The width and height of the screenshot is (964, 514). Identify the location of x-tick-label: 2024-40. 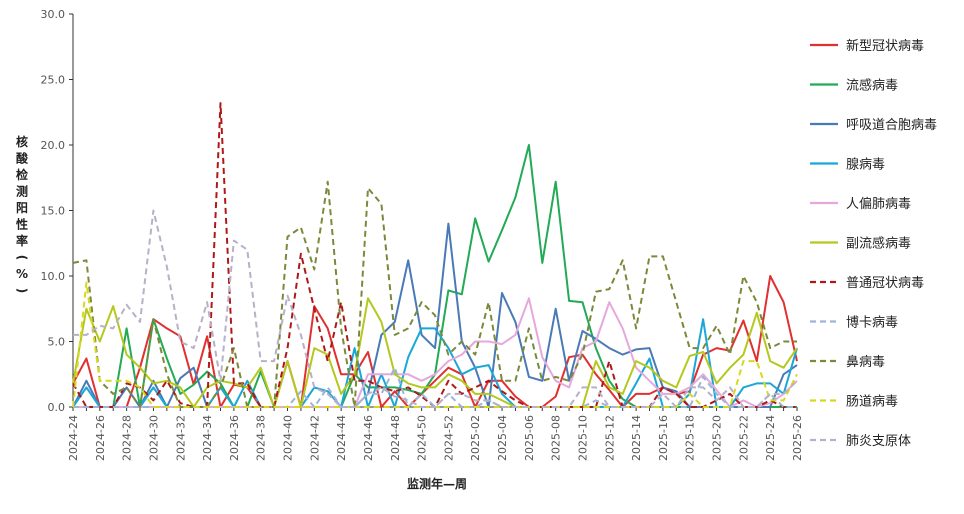
(288, 438).